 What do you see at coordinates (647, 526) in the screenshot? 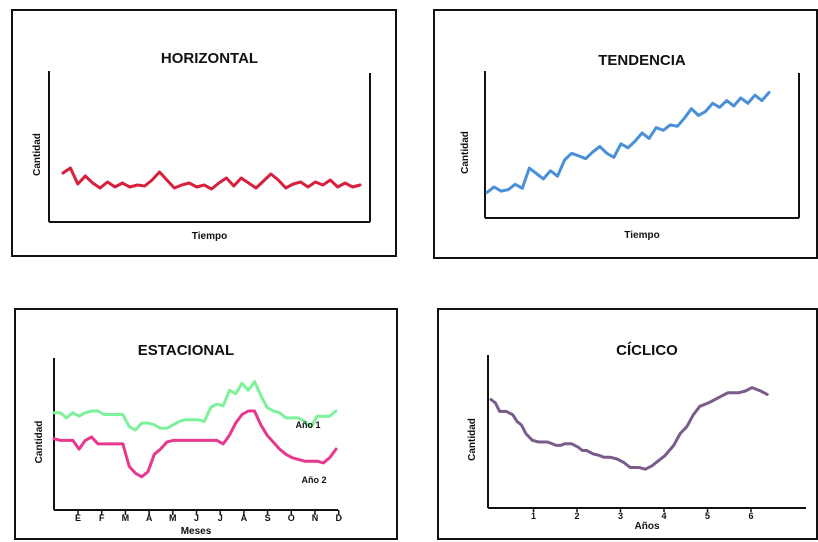
I see `x-axis-label: Años` at bounding box center [647, 526].